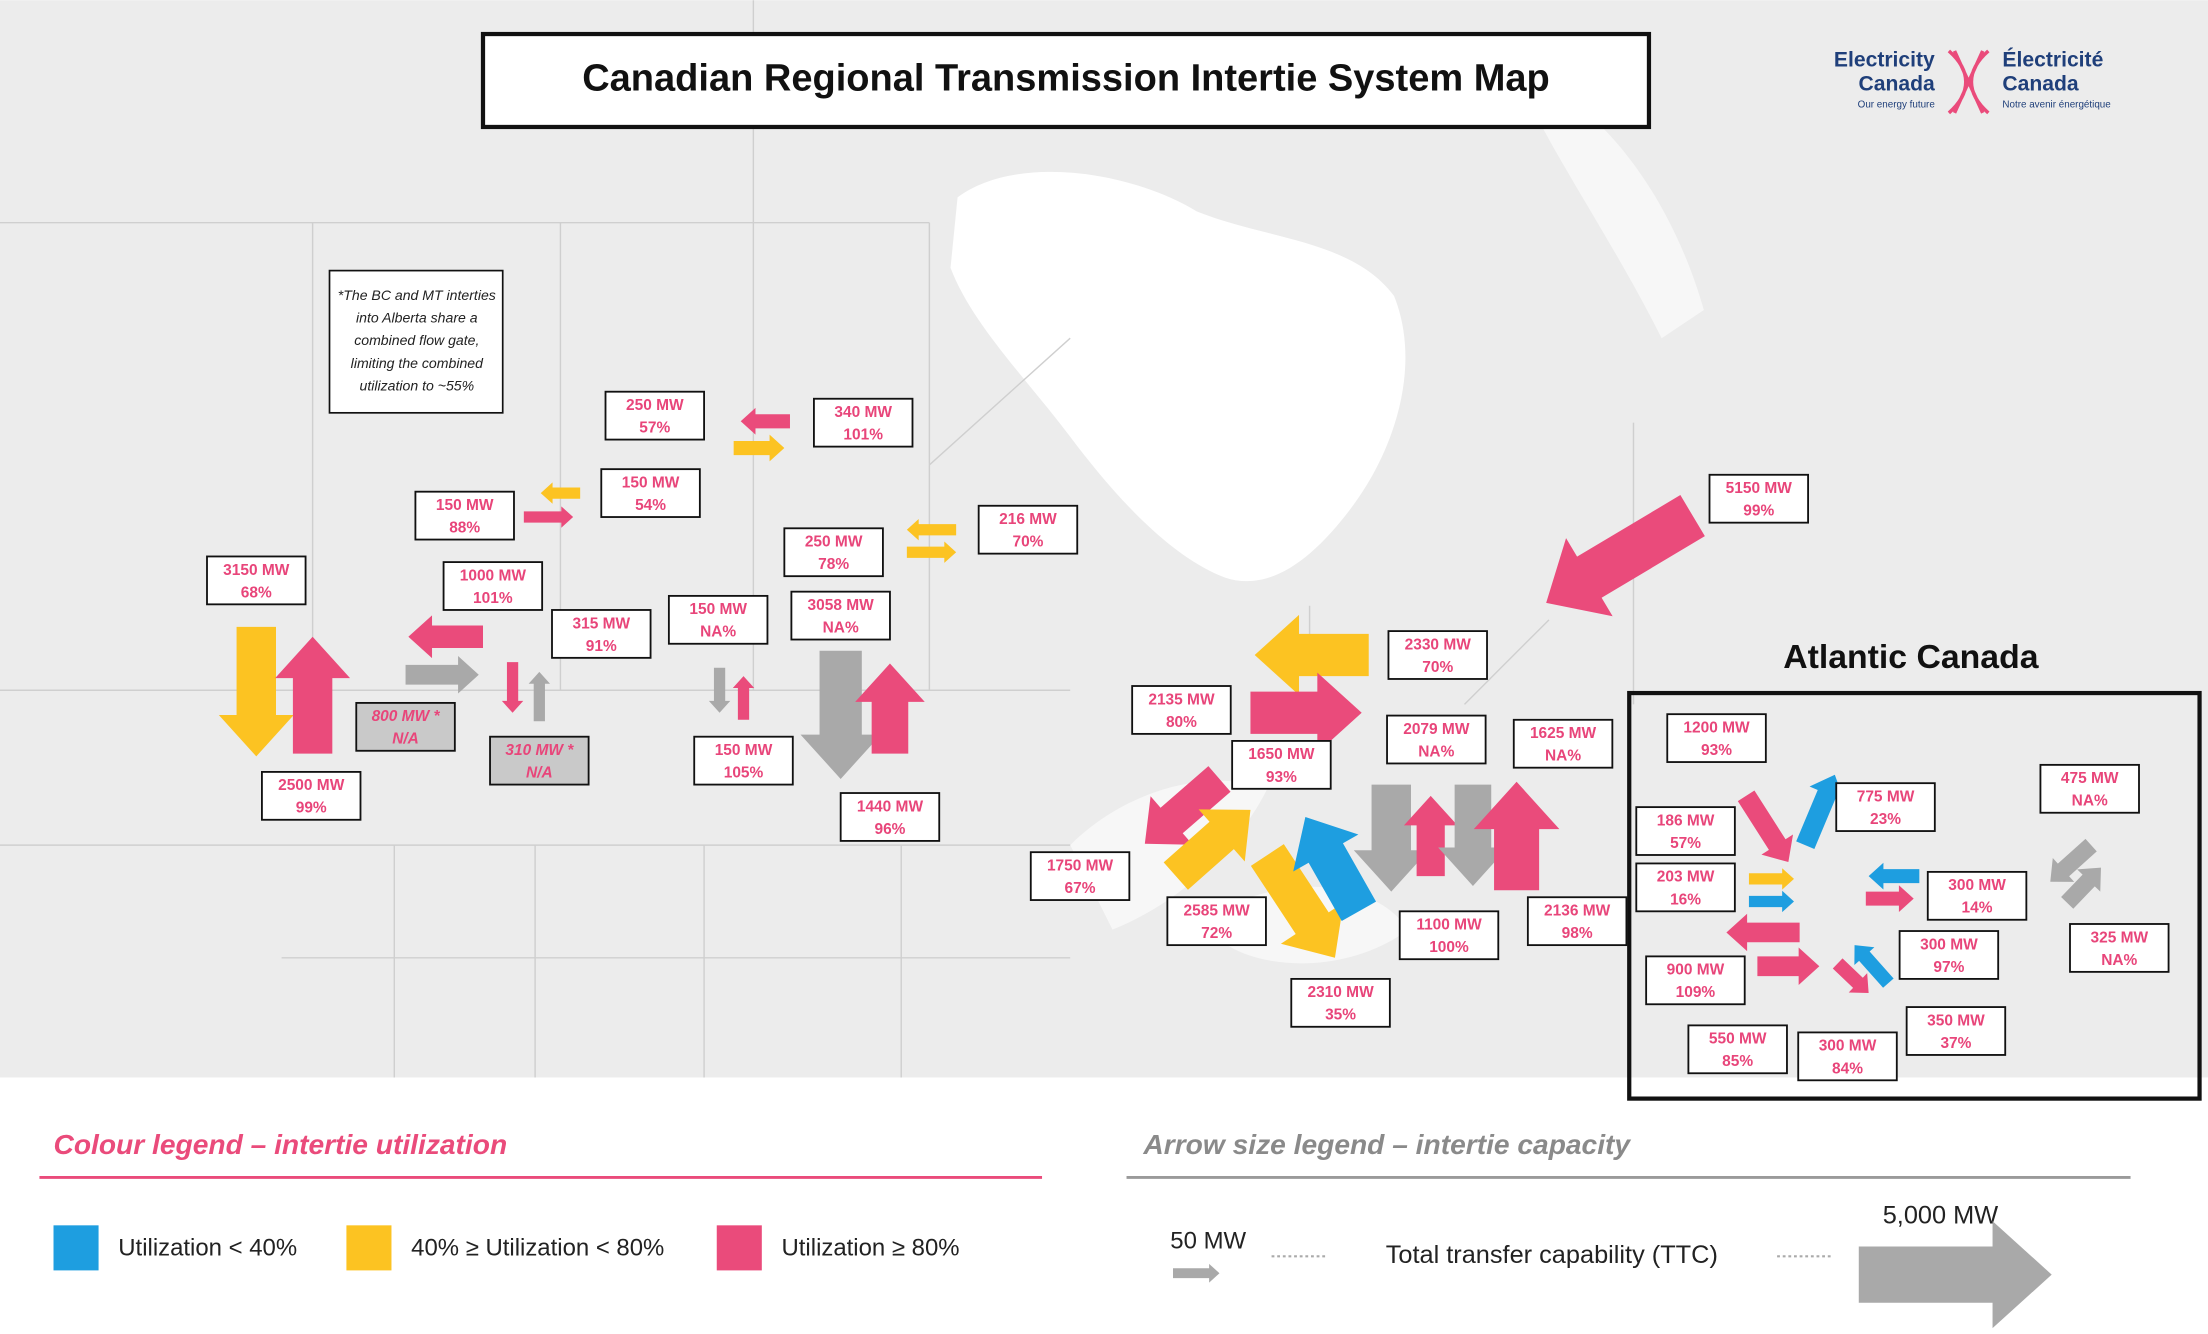 The image size is (2208, 1334). What do you see at coordinates (1941, 1216) in the screenshot?
I see `size-legend-large: 5,000 MW` at bounding box center [1941, 1216].